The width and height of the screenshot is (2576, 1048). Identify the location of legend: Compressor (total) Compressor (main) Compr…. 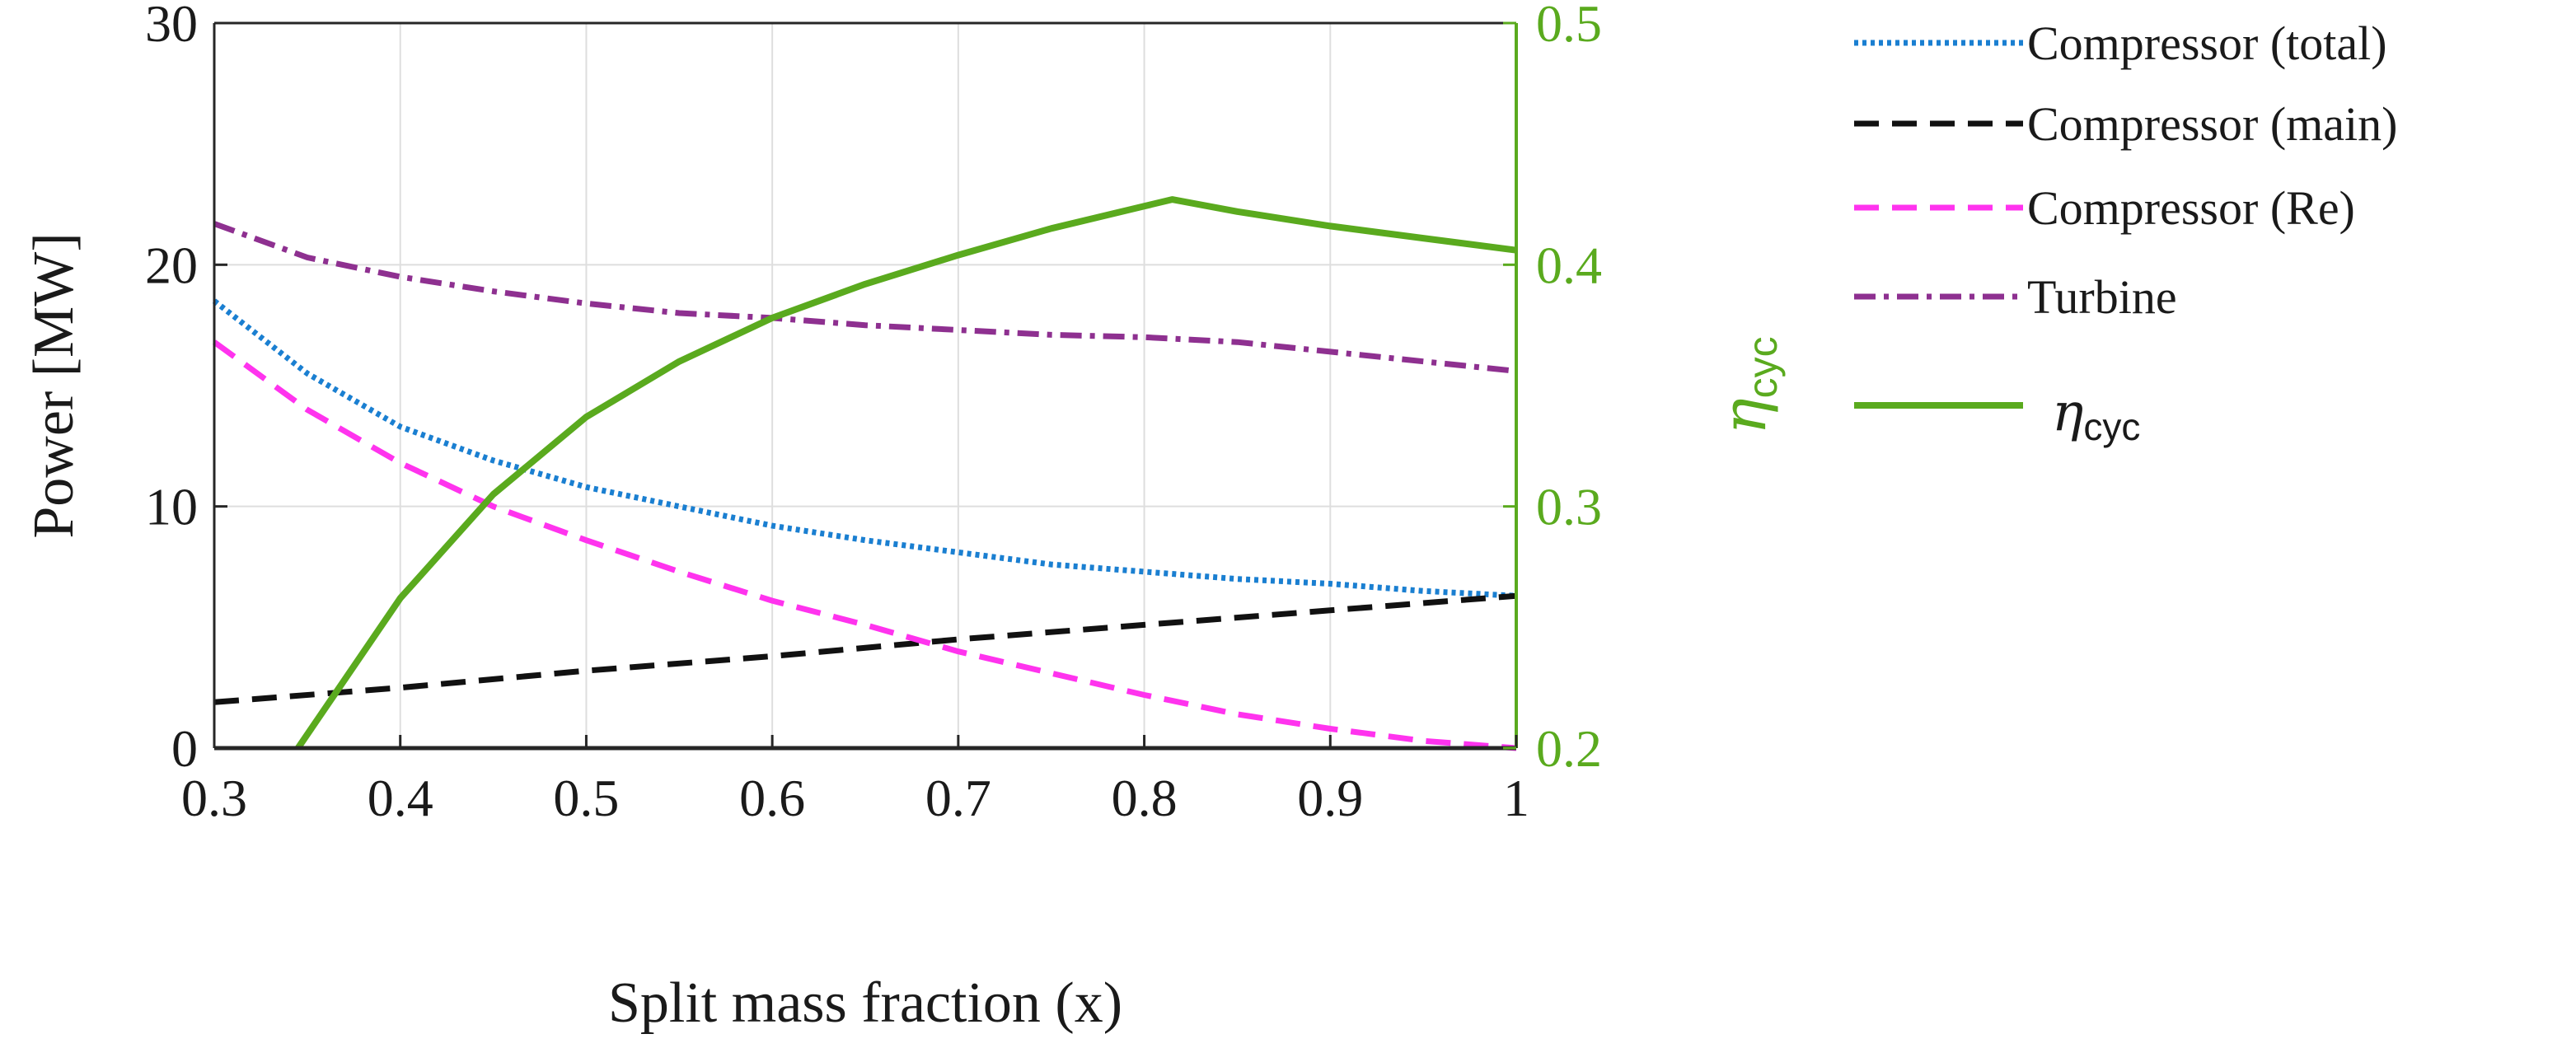
(2125, 232).